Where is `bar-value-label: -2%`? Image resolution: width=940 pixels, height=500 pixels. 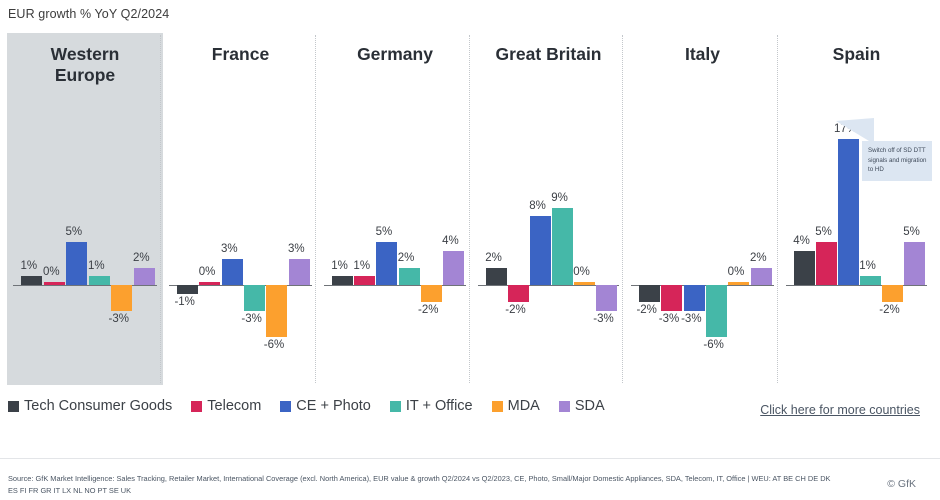 bar-value-label: -2% is located at coordinates (428, 310).